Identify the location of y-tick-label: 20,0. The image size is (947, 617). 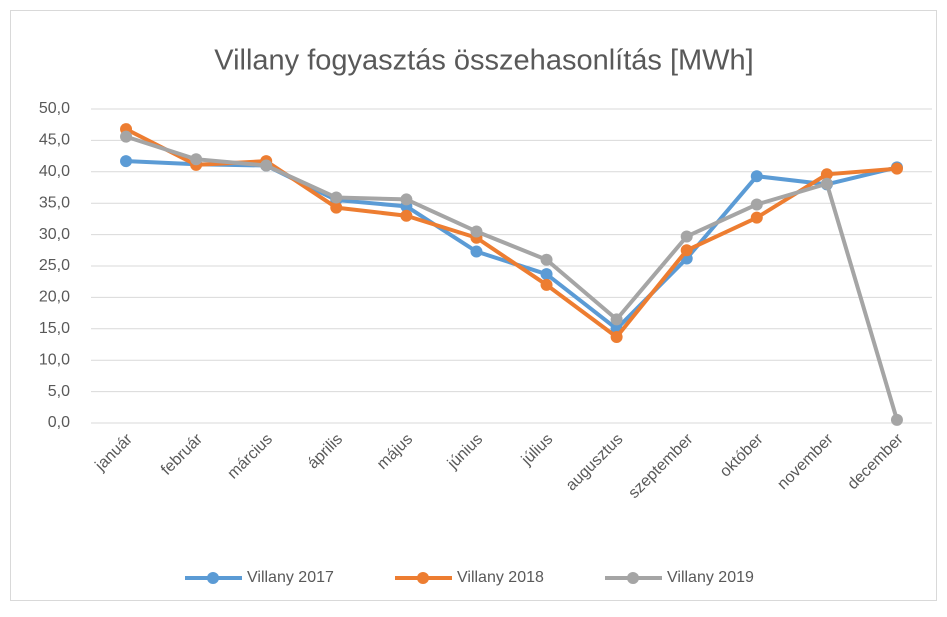
(54, 297).